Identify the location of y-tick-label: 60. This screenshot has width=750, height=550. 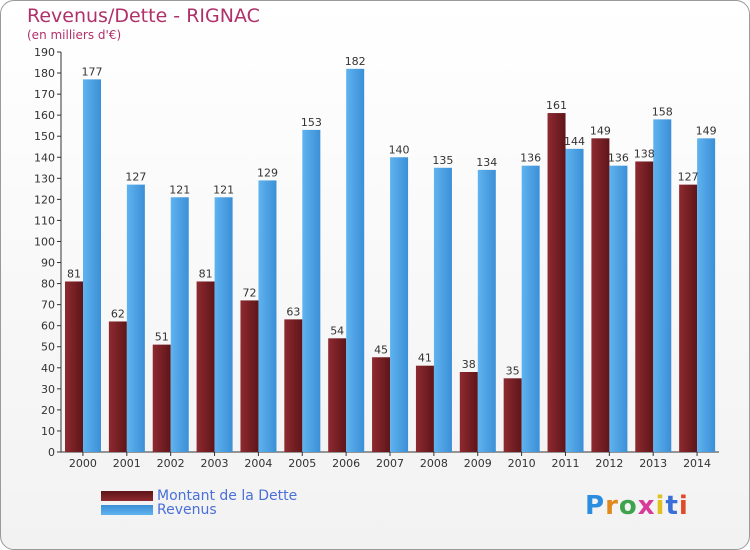
(48, 326).